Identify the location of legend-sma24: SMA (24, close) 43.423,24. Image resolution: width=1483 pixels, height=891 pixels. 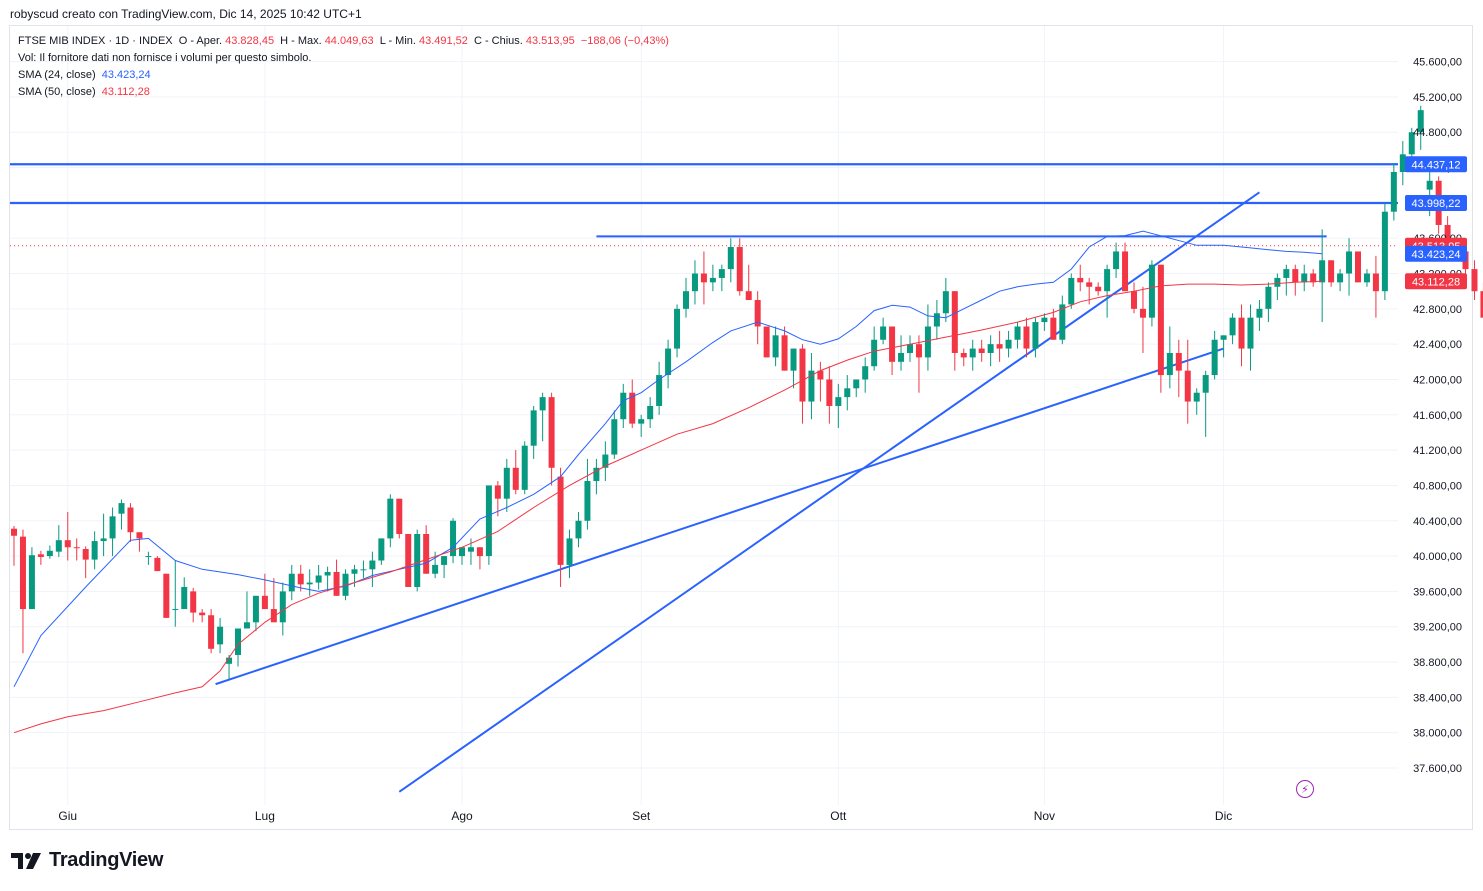
(86, 75).